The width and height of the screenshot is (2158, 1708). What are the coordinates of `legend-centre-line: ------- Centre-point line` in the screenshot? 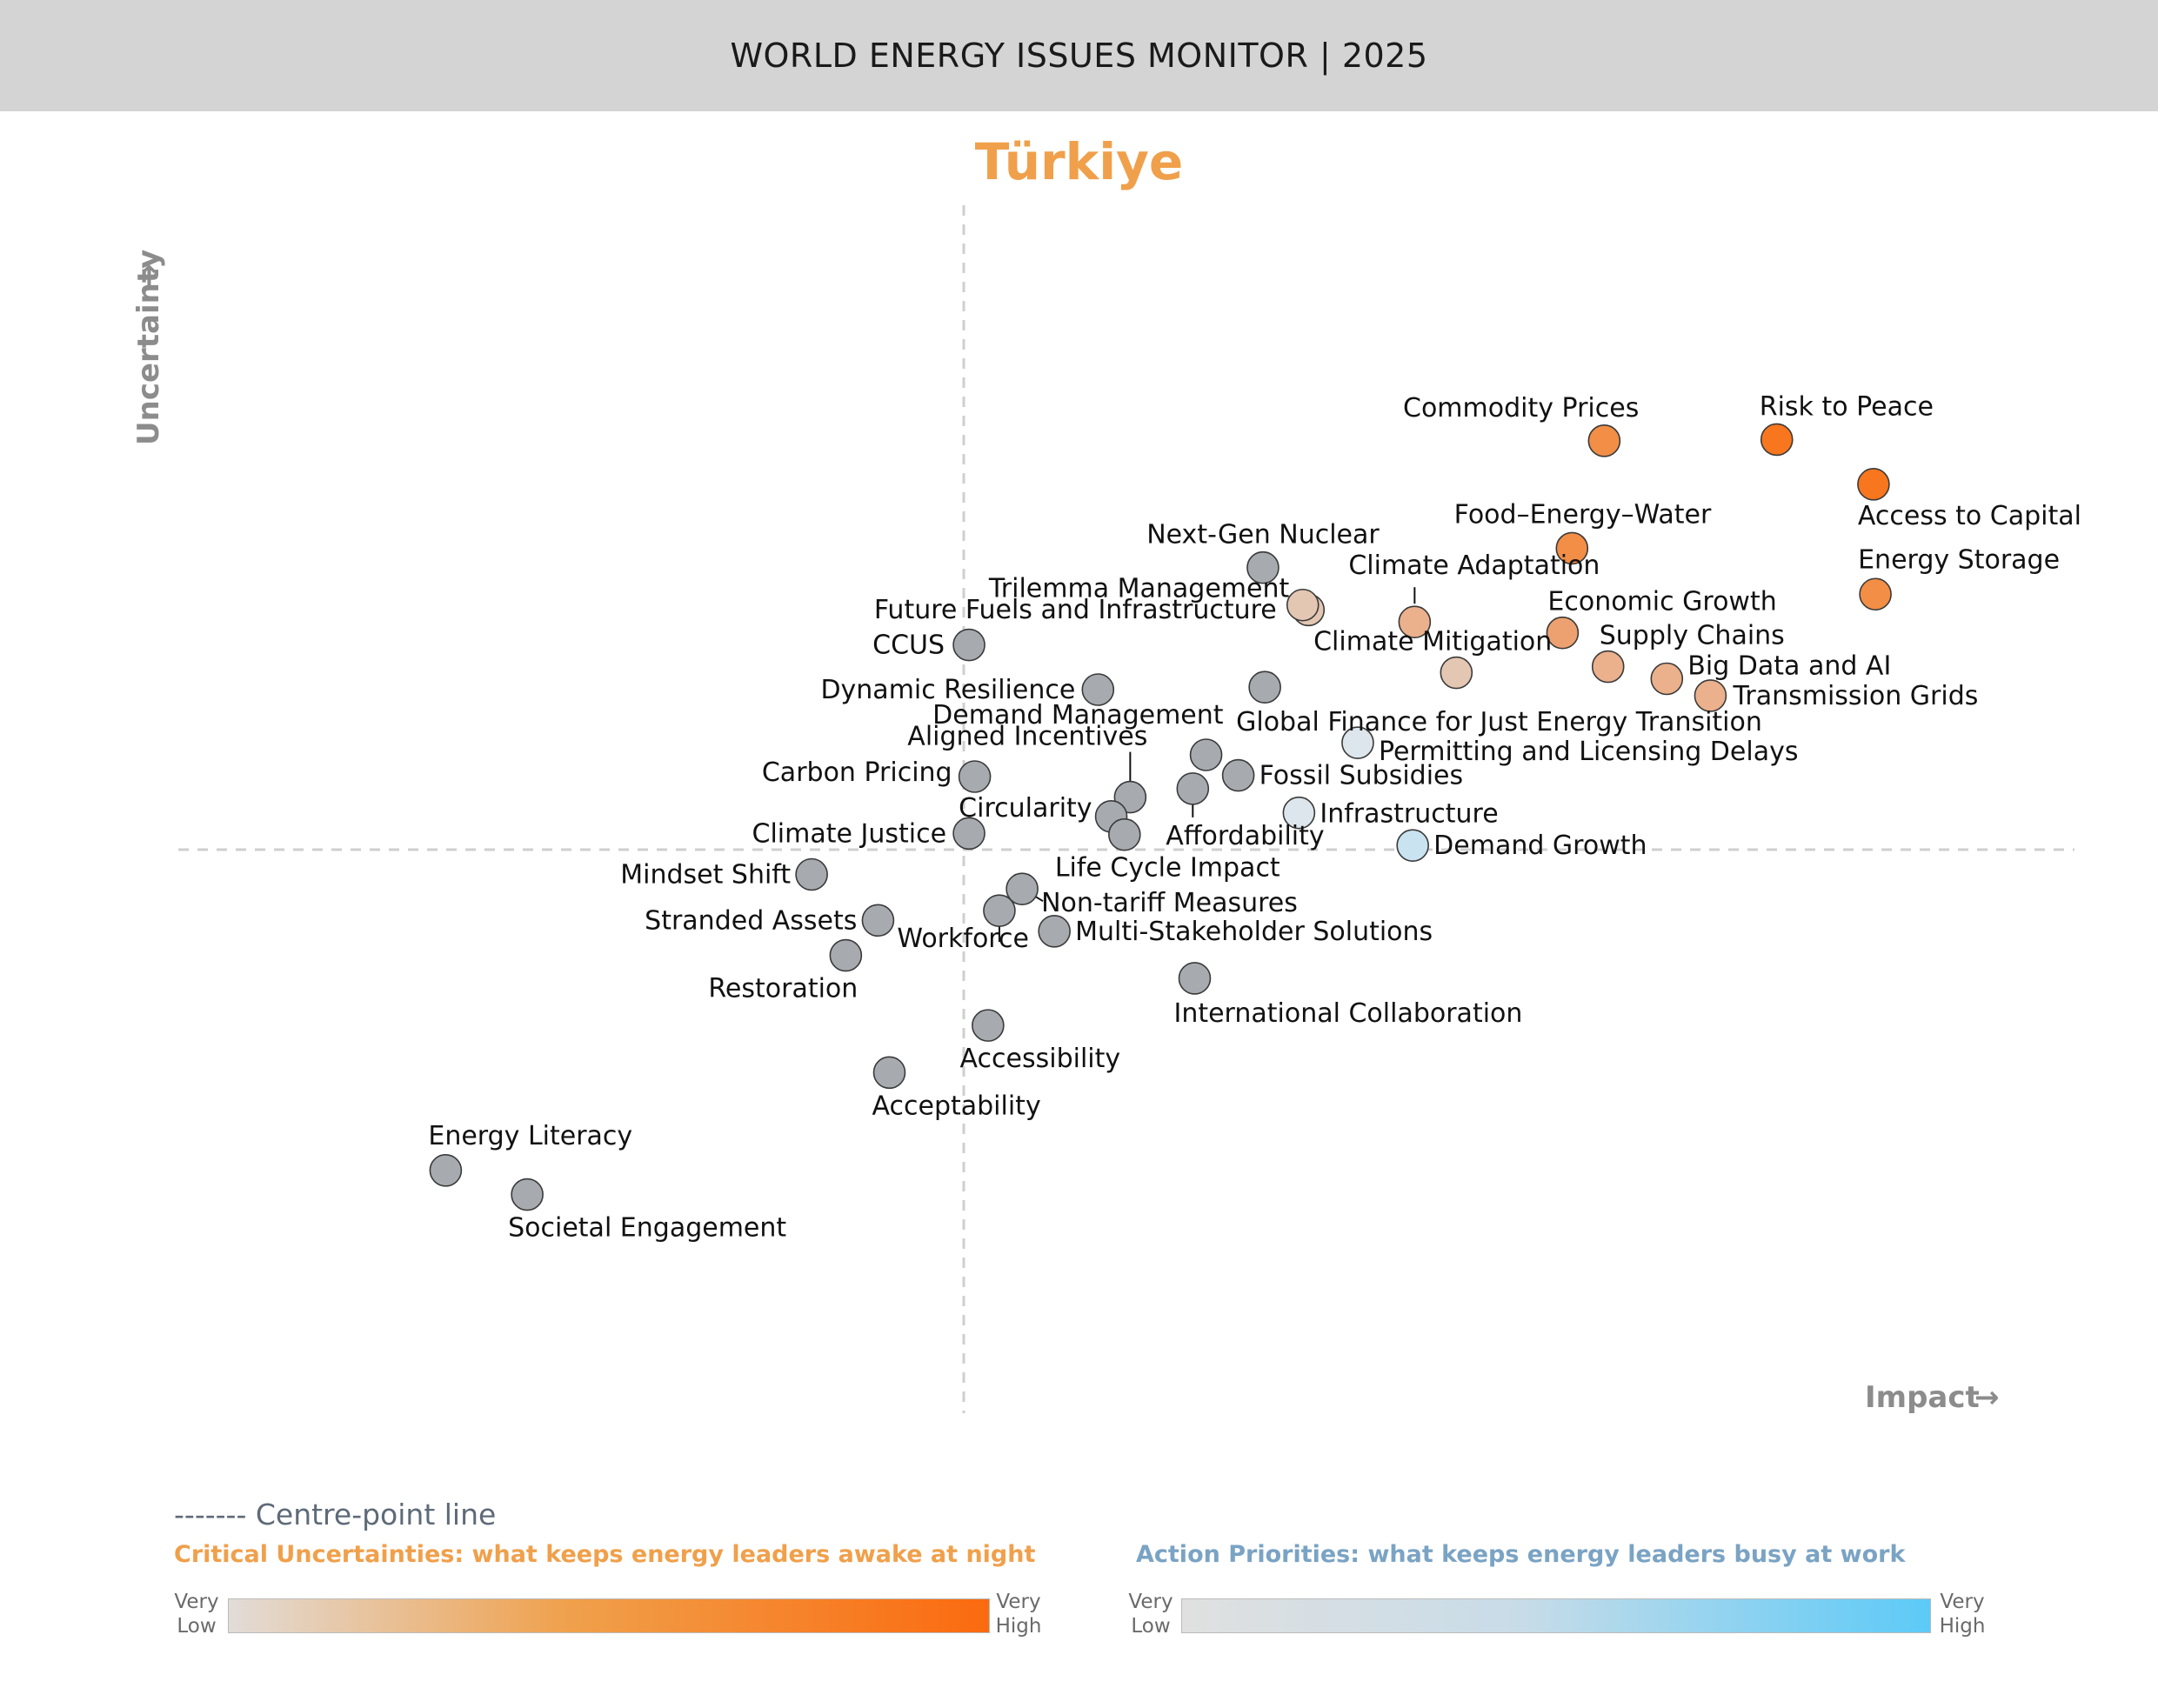 It's located at (335, 1514).